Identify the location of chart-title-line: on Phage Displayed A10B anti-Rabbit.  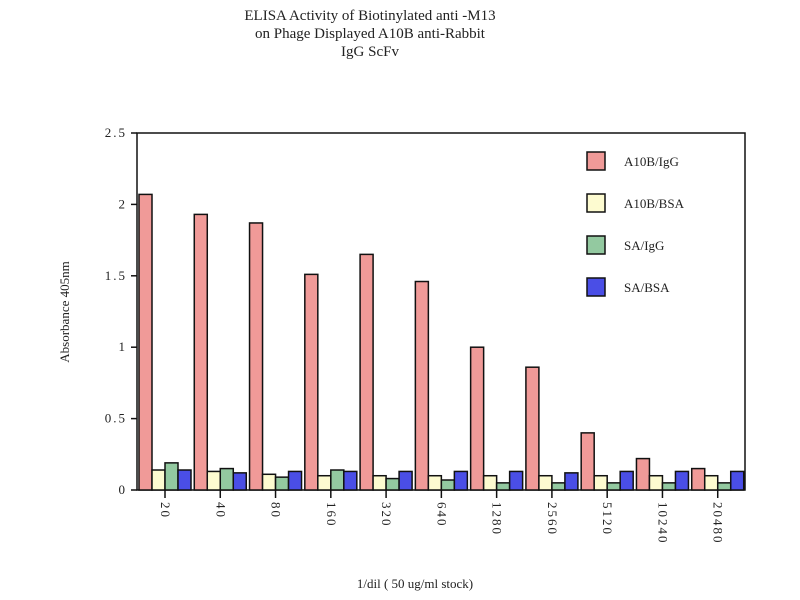
(370, 34).